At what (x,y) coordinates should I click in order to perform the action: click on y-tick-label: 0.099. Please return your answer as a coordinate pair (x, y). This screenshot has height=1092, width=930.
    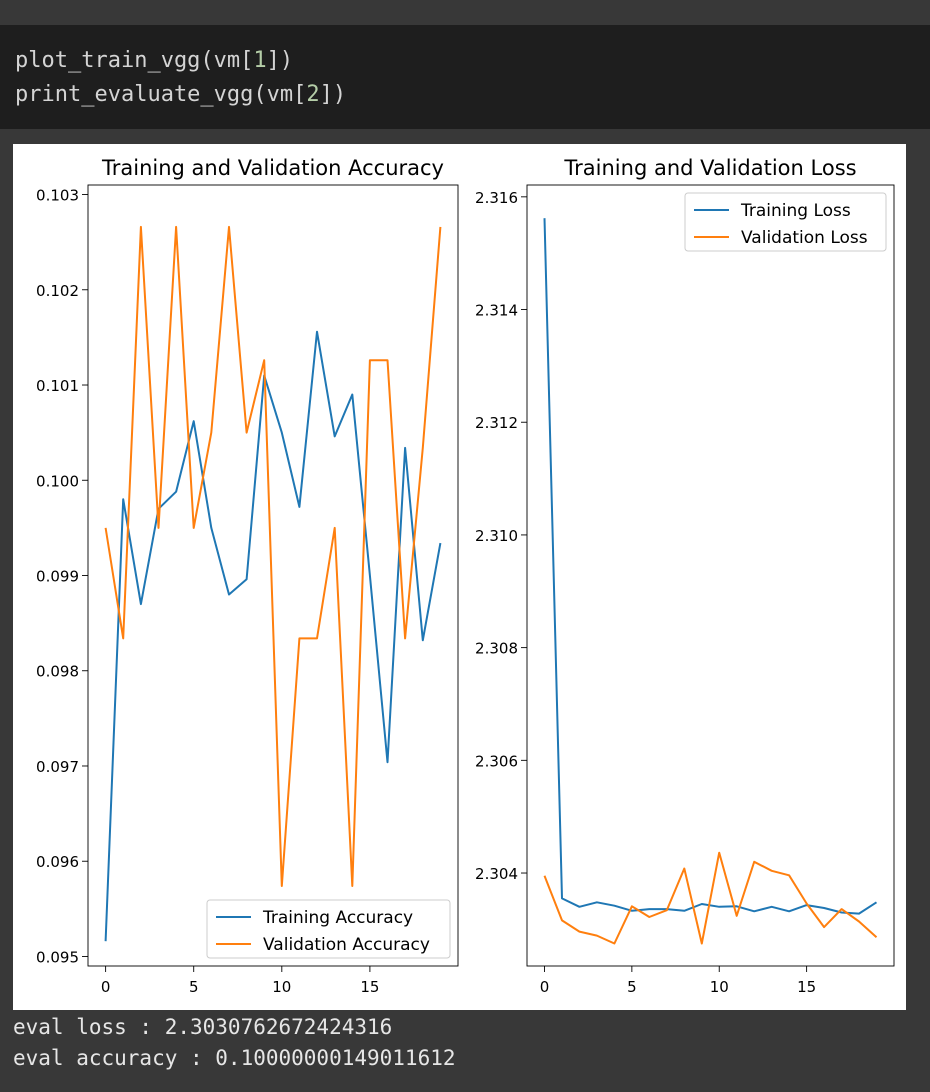
    Looking at the image, I should click on (57, 577).